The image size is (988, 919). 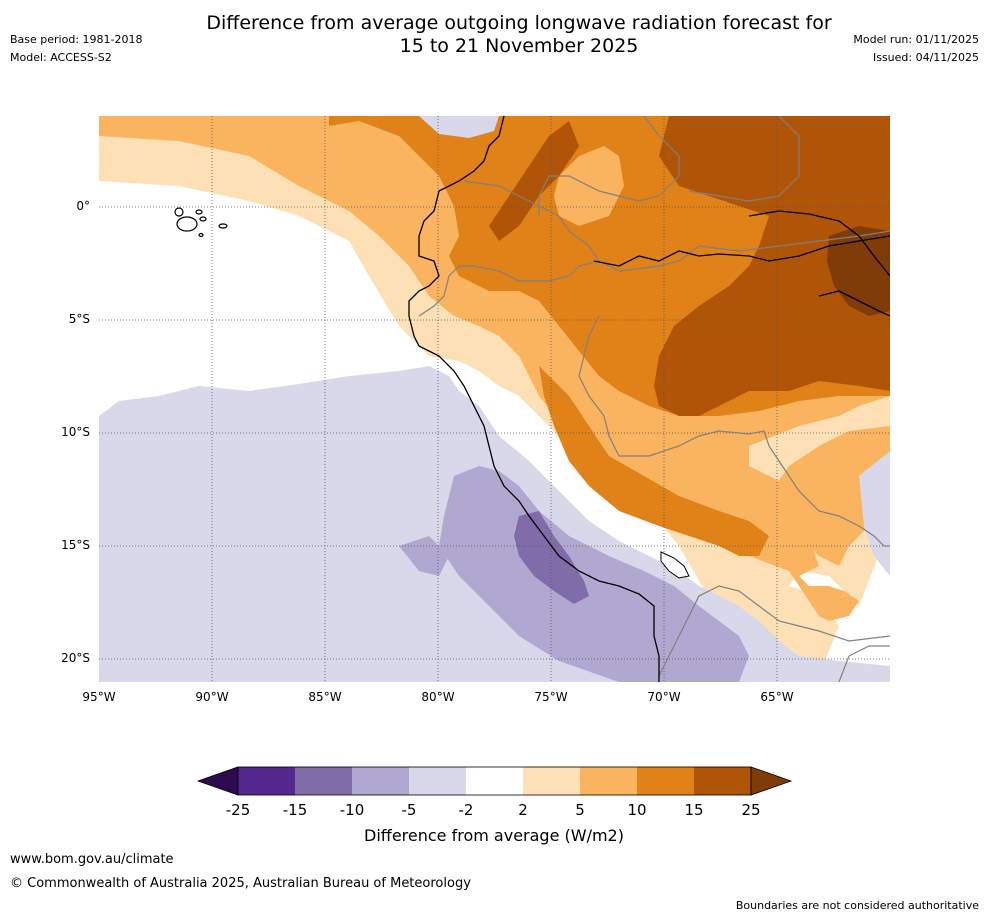 I want to click on meta-right: Model run: 01/11/2025 Issued: 04/11/2025, so click(x=916, y=49).